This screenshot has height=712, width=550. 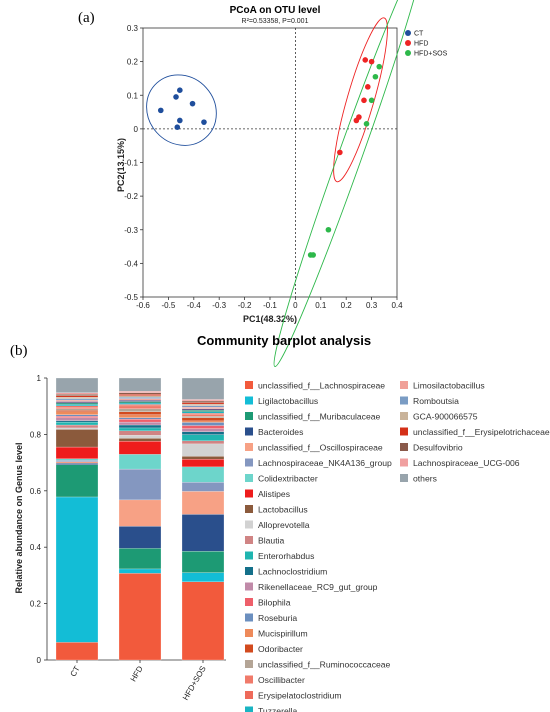 What do you see at coordinates (277, 618) in the screenshot?
I see `legend-label: Roseburia` at bounding box center [277, 618].